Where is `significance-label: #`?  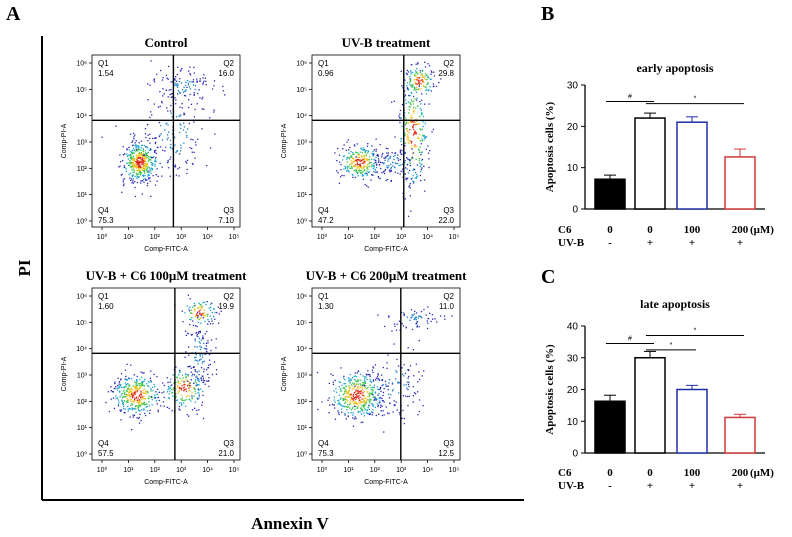
significance-label: # is located at coordinates (630, 97).